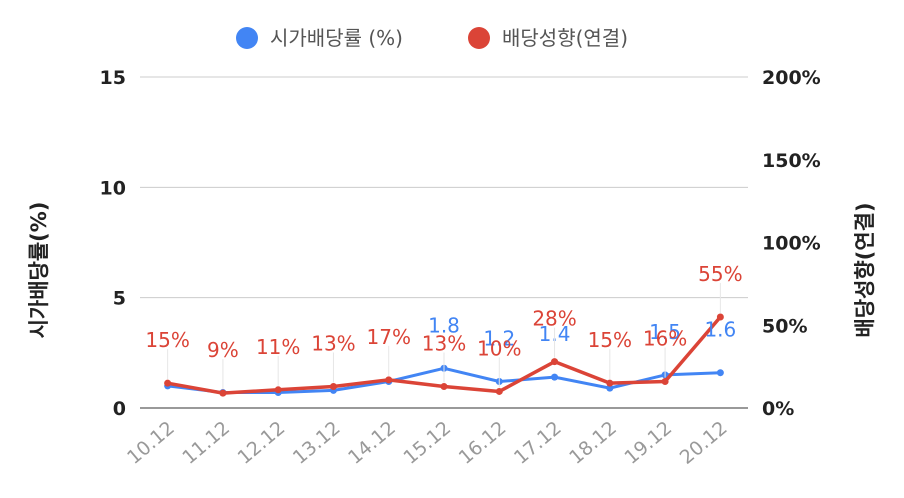  I want to click on data-label-payout-ratio: 17%, so click(389, 337).